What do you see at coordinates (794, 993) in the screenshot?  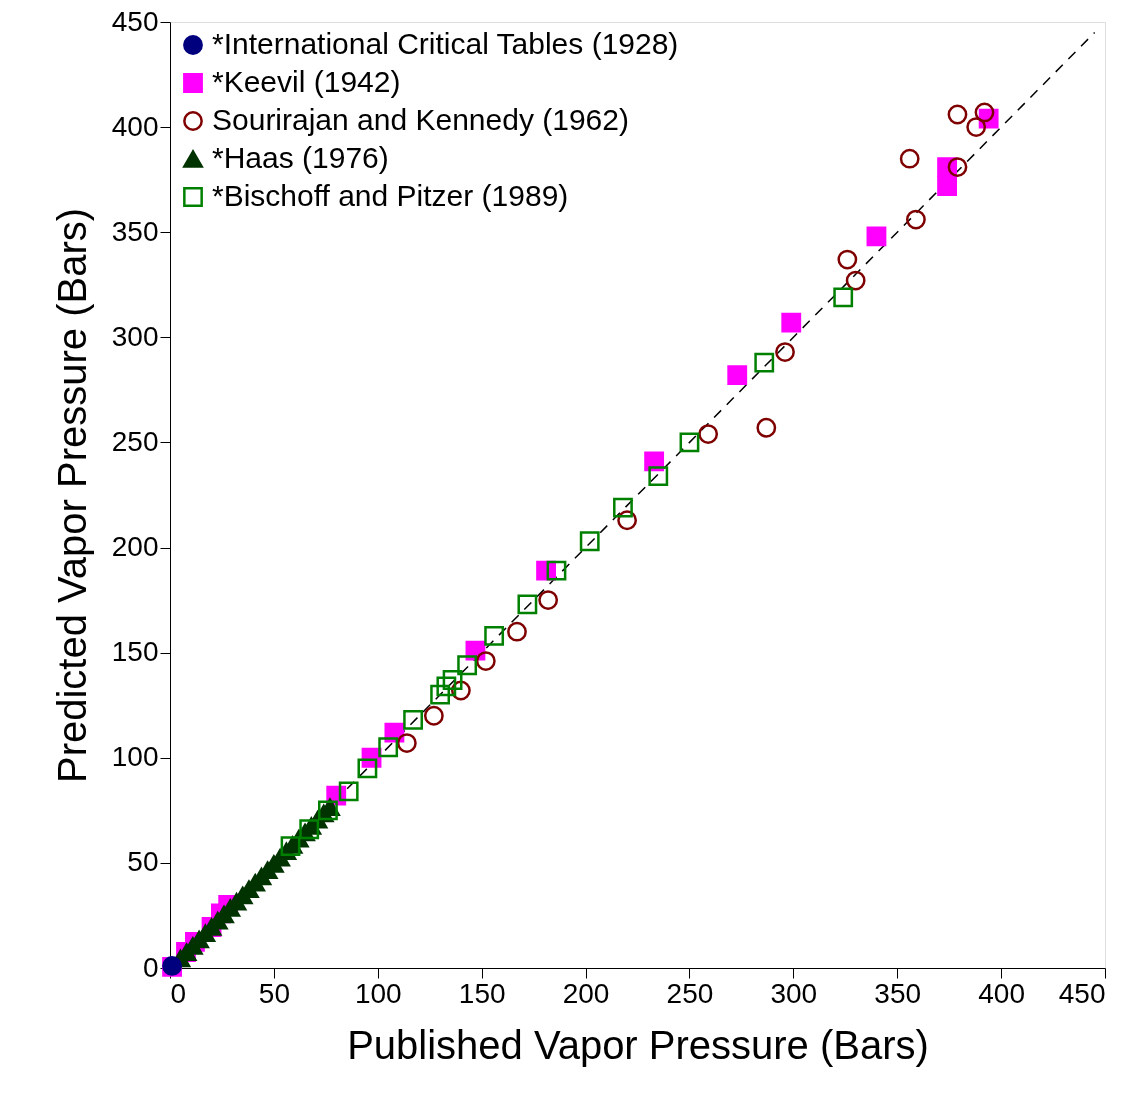 I see `x-tick-label: 300` at bounding box center [794, 993].